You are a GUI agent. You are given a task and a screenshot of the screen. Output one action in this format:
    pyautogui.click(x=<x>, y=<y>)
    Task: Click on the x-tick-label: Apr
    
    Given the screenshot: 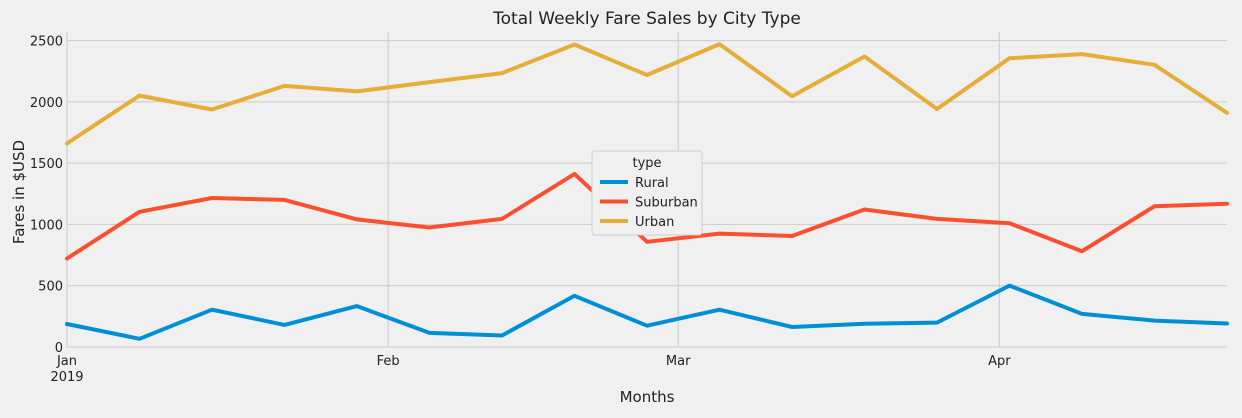 What is the action you would take?
    pyautogui.click(x=999, y=361)
    